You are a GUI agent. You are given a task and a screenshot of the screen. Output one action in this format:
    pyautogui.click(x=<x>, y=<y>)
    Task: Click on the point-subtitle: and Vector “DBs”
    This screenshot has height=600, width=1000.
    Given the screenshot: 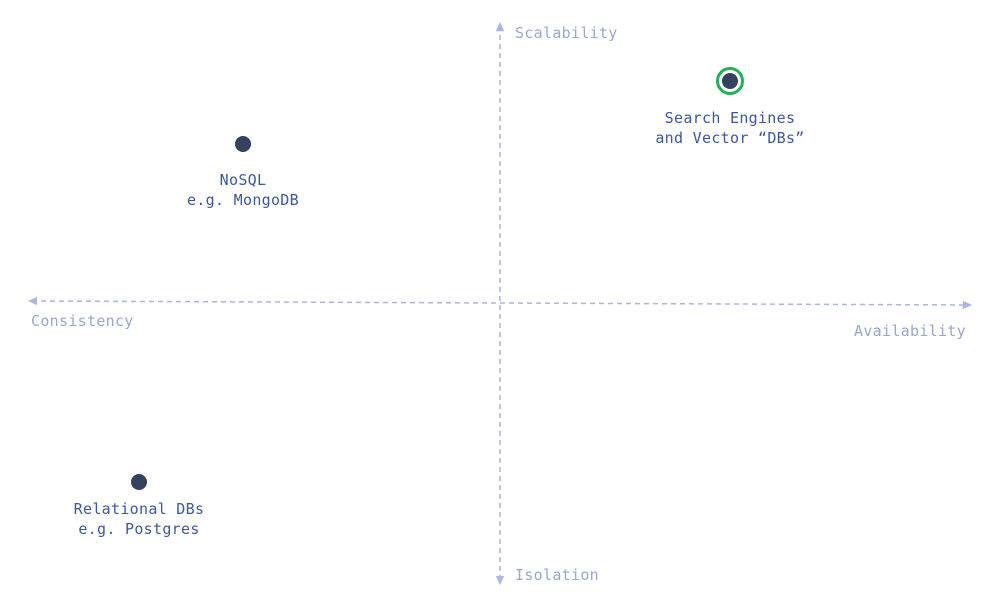 What is the action you would take?
    pyautogui.click(x=730, y=138)
    